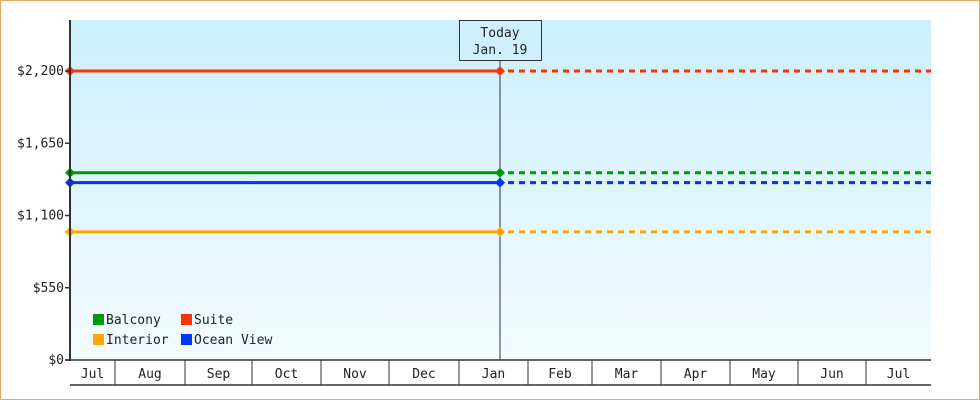 The width and height of the screenshot is (980, 400). I want to click on x-tick-label: Dec, so click(423, 374).